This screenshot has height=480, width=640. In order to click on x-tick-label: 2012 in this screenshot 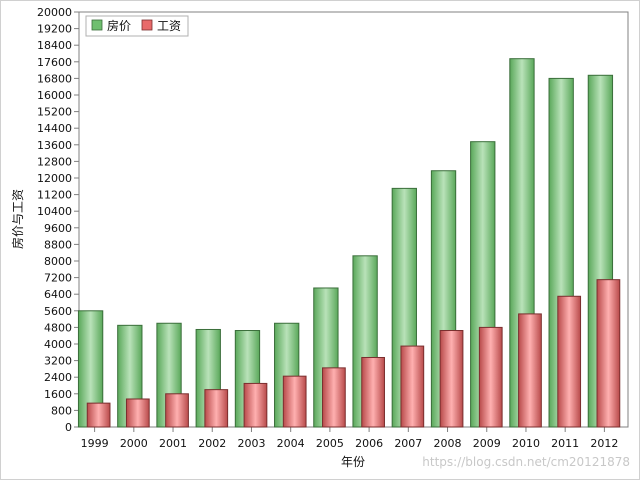, I will do `click(604, 443)`.